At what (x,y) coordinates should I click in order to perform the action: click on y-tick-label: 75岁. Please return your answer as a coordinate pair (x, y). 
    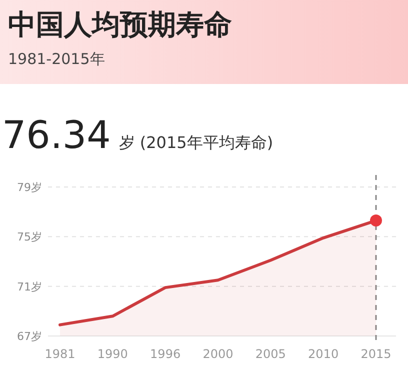
    Looking at the image, I should click on (29, 237).